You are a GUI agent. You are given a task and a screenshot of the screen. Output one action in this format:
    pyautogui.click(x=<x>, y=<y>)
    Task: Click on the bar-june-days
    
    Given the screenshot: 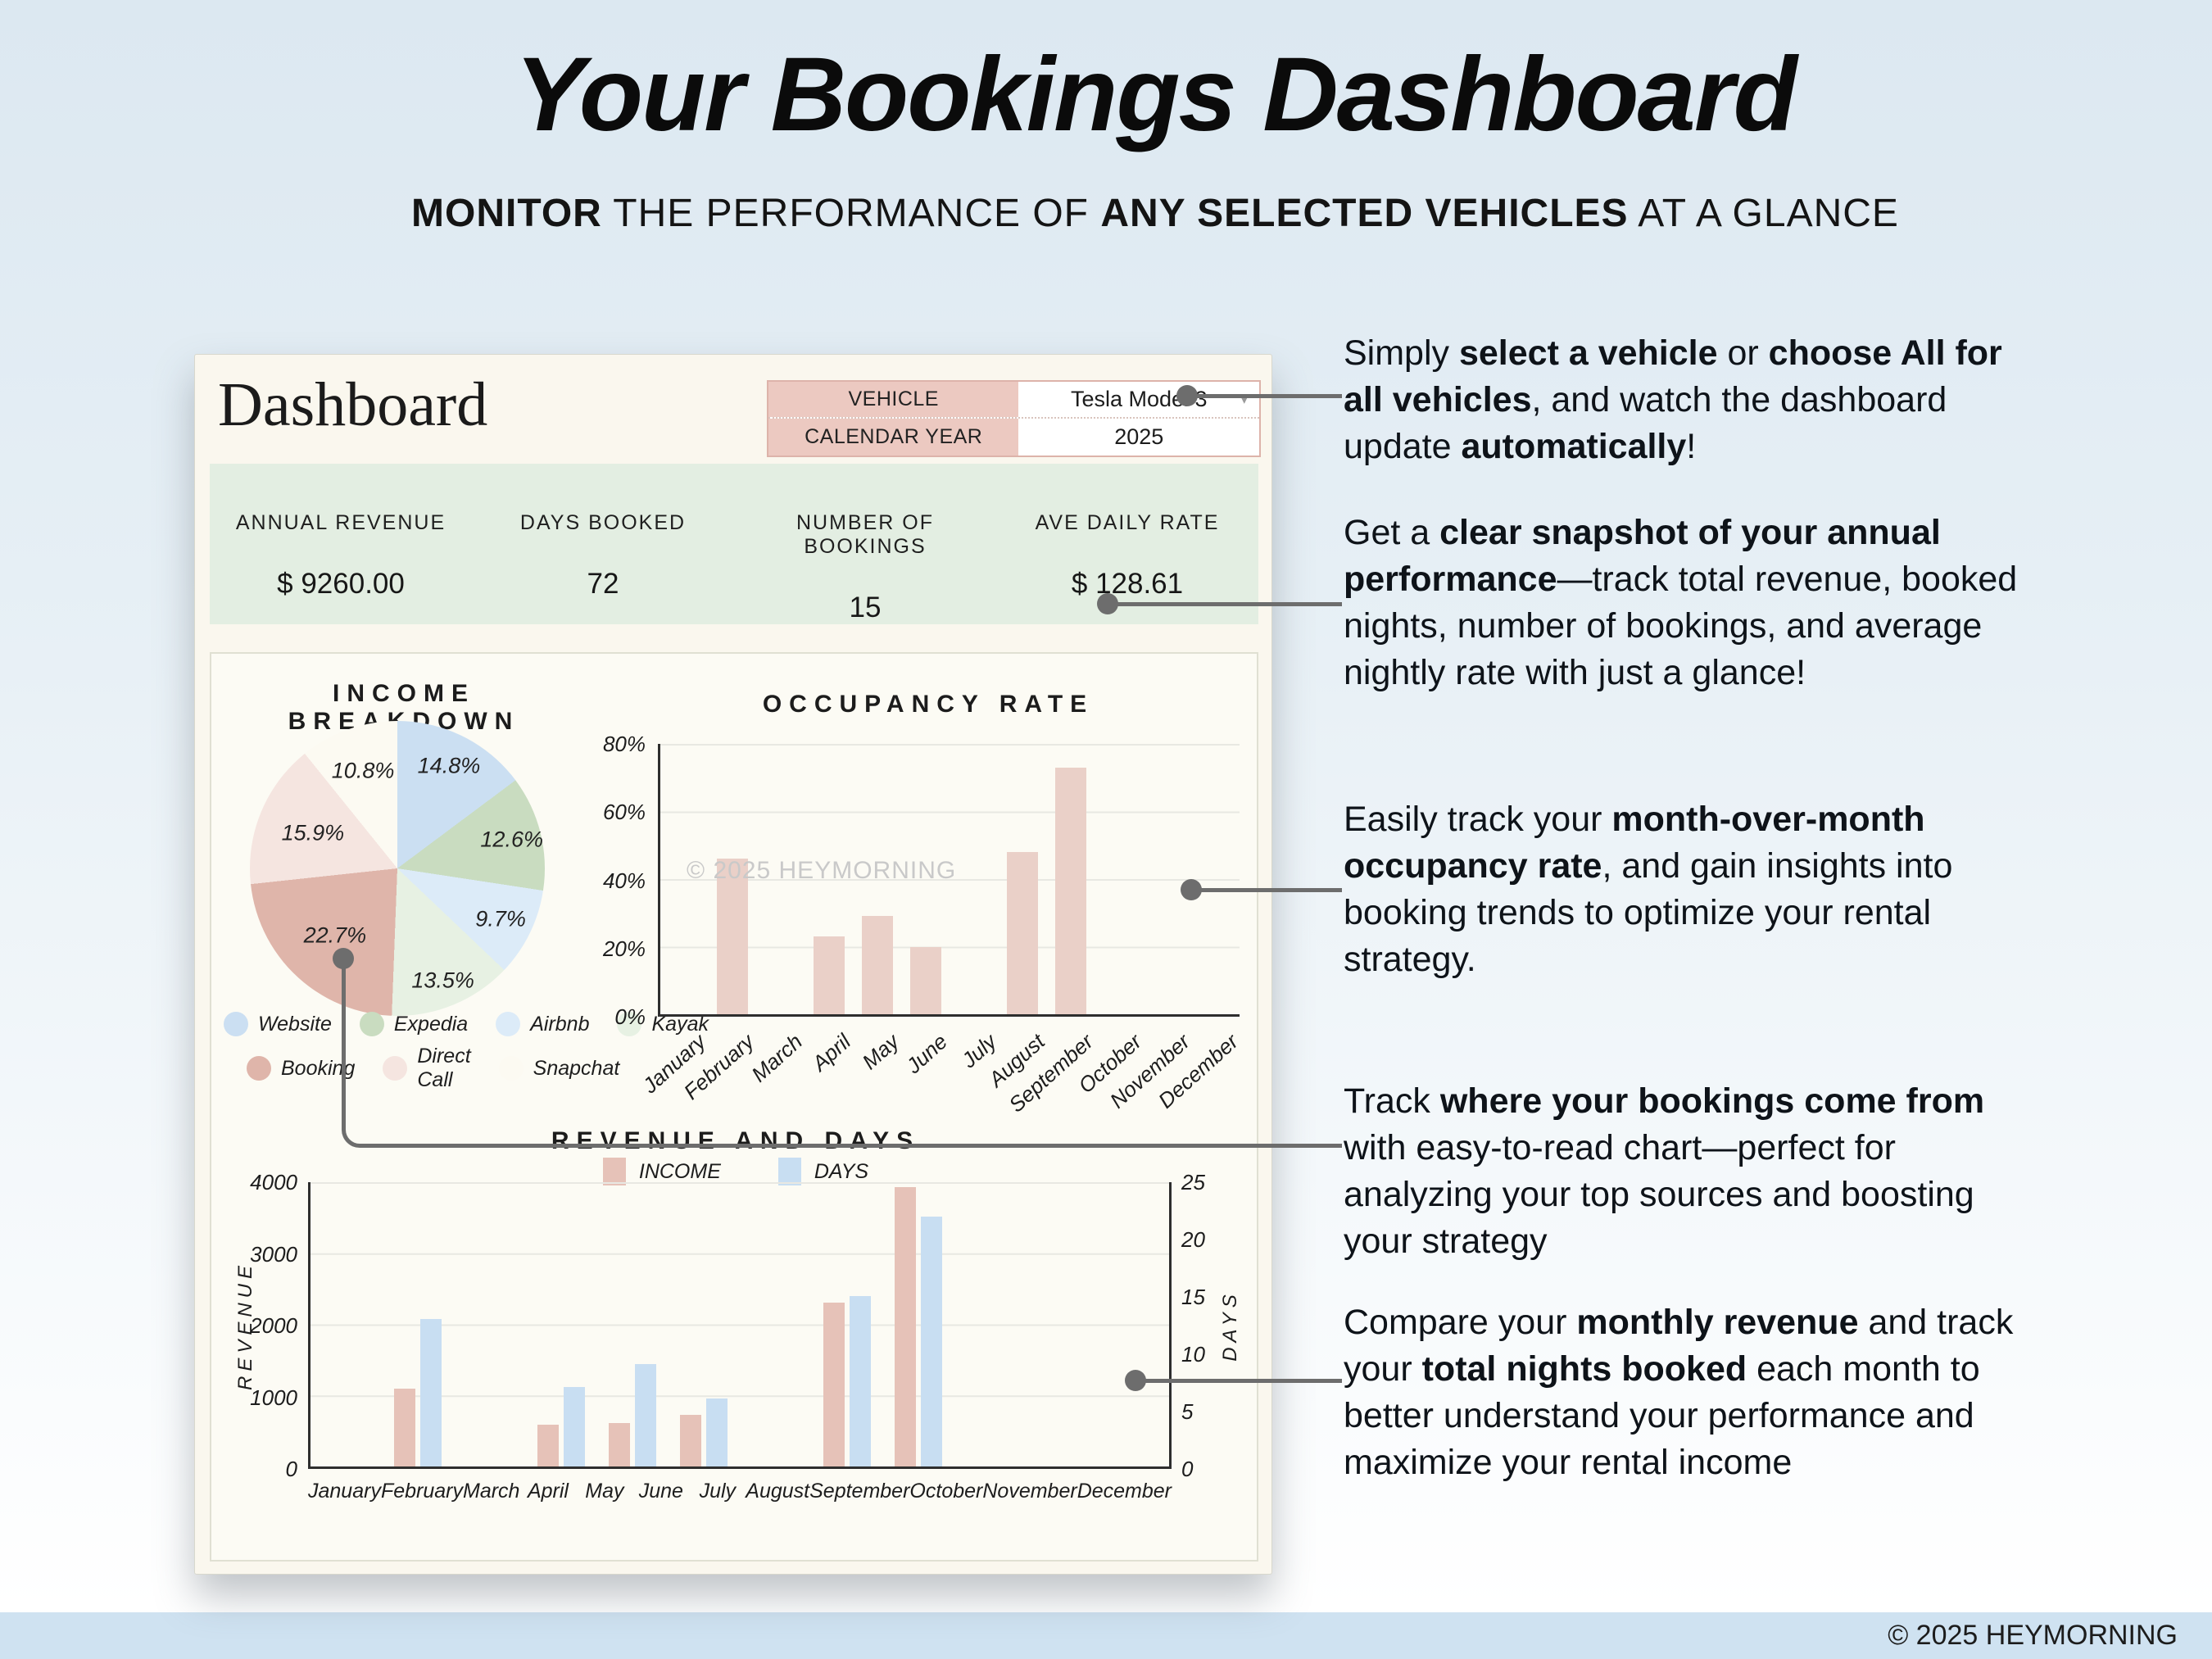 What is the action you would take?
    pyautogui.click(x=717, y=1432)
    